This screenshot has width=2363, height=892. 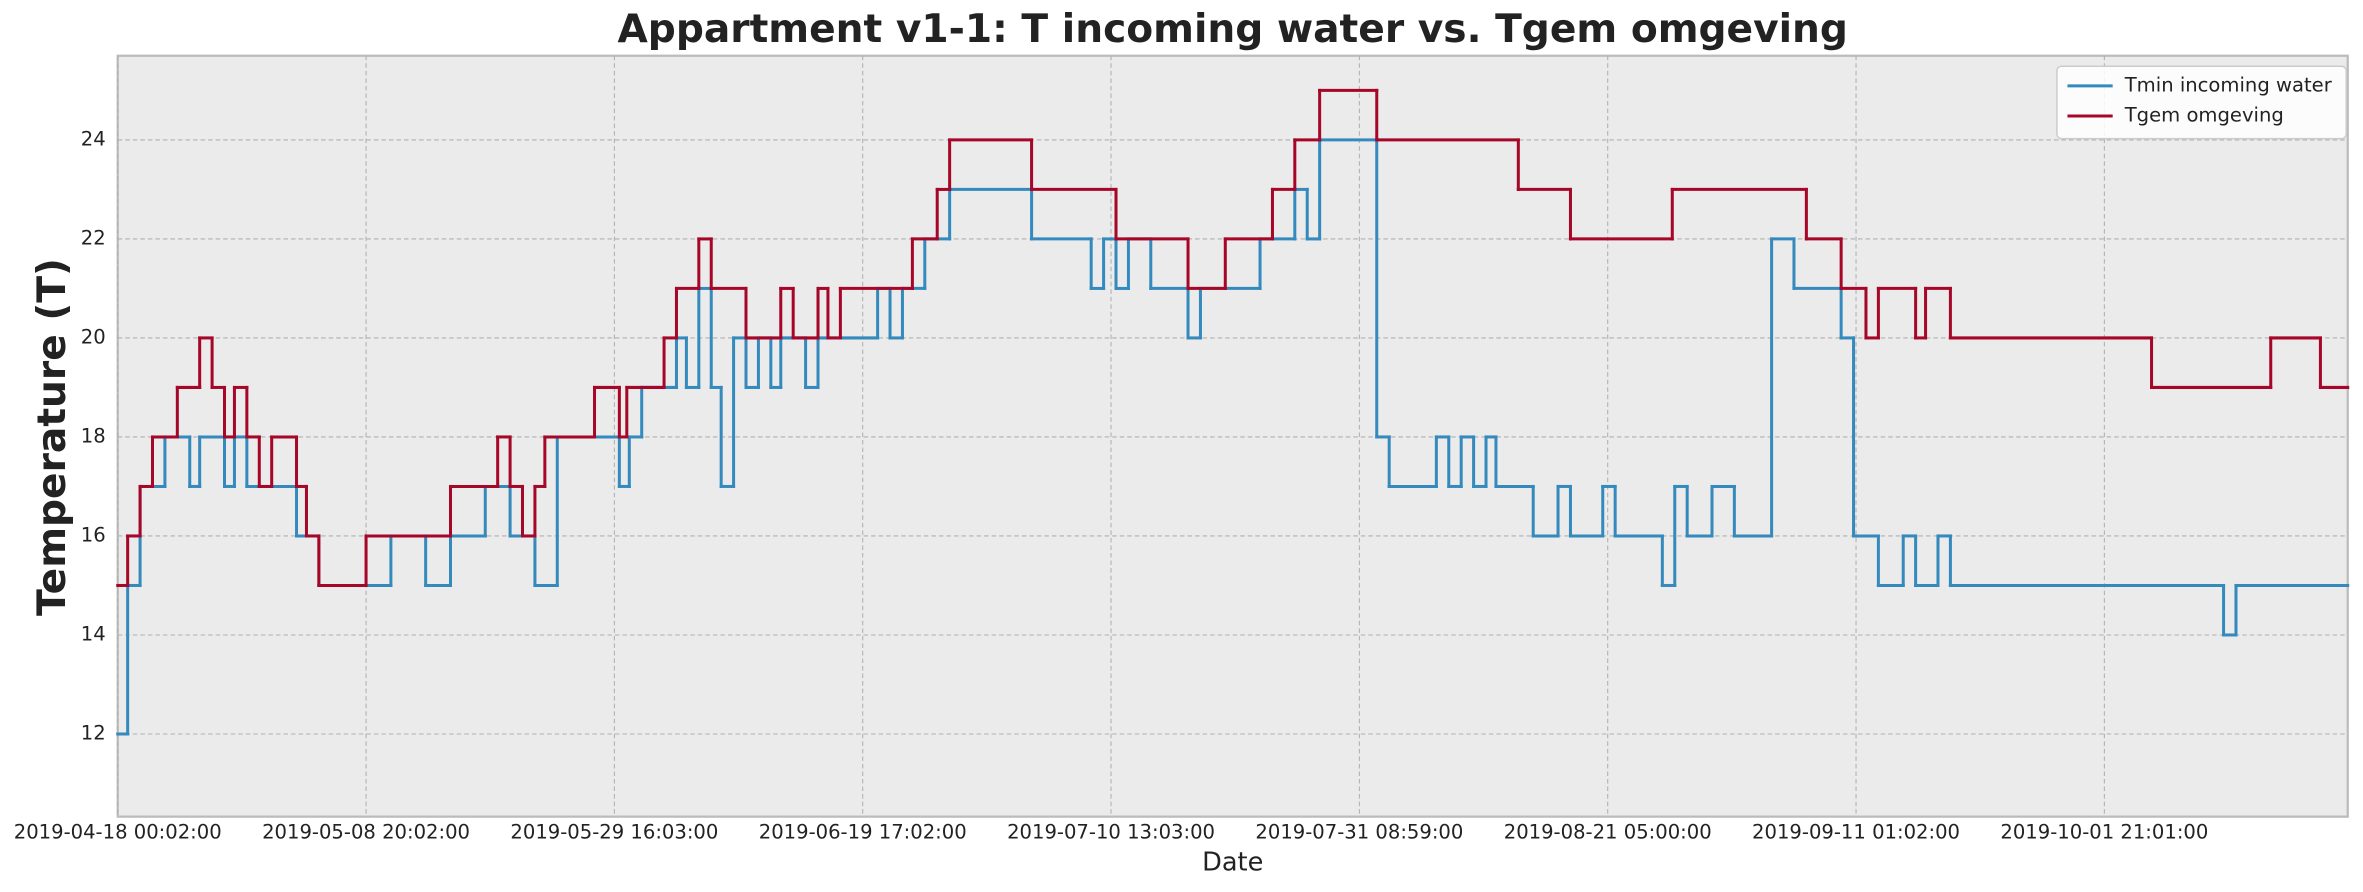 What do you see at coordinates (93, 138) in the screenshot?
I see `y-tick-label: 24` at bounding box center [93, 138].